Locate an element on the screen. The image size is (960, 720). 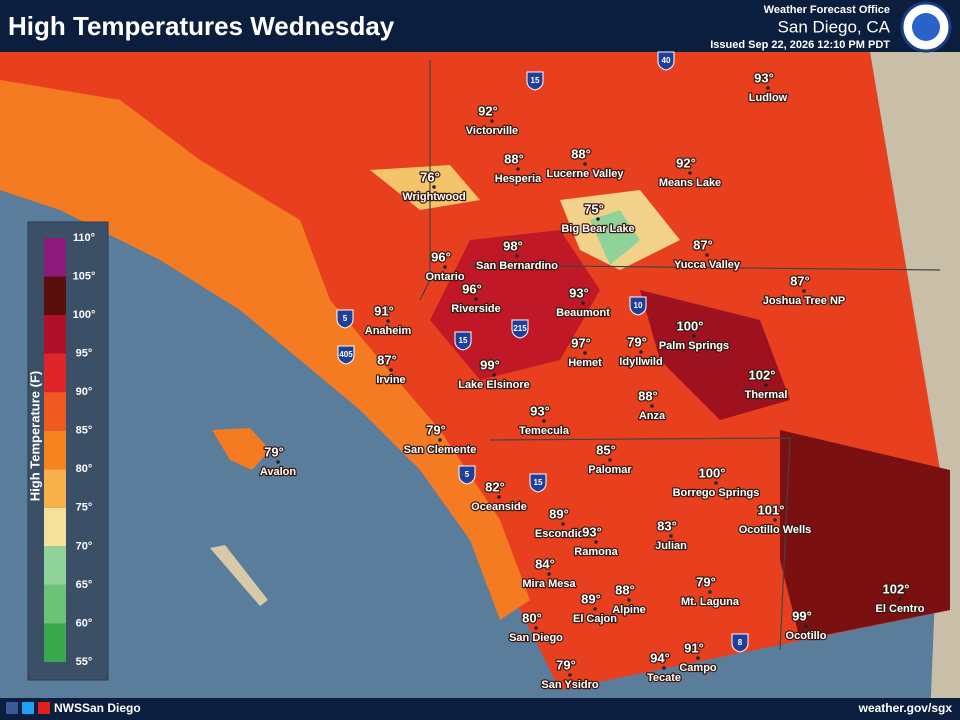
highway-number: 215 is located at coordinates (520, 328).